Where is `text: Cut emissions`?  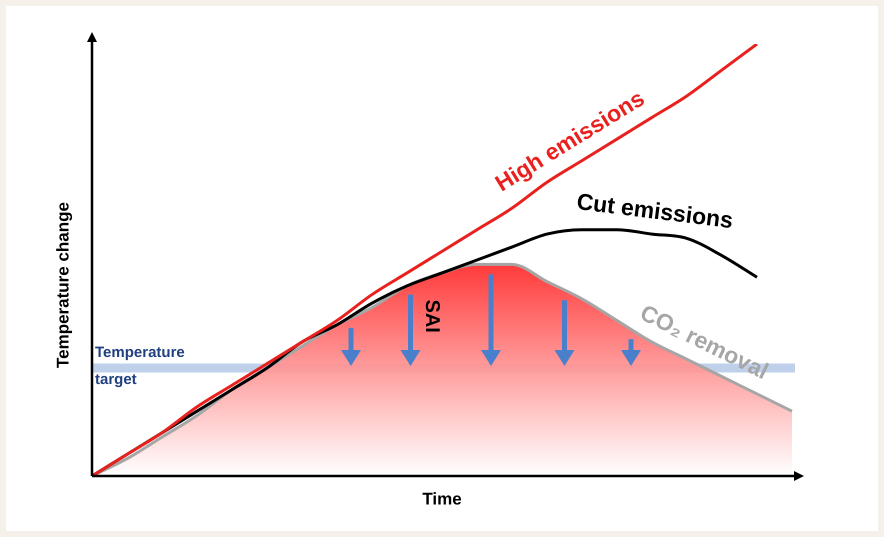 text: Cut emissions is located at coordinates (654, 211).